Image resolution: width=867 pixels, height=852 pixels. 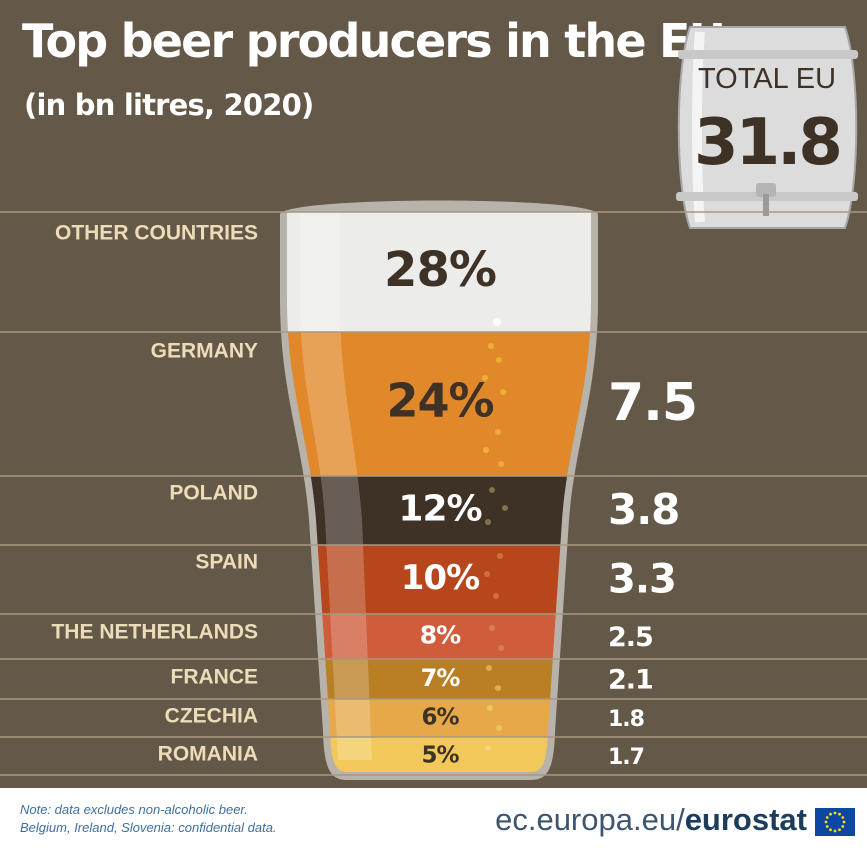 What do you see at coordinates (652, 403) in the screenshot?
I see `value-germany: 7.5` at bounding box center [652, 403].